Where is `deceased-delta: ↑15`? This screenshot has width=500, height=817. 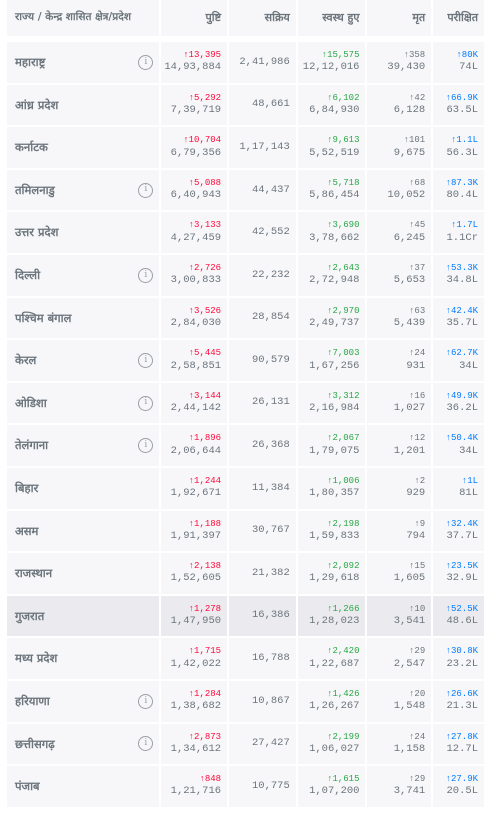 deceased-delta: ↑15 is located at coordinates (417, 566).